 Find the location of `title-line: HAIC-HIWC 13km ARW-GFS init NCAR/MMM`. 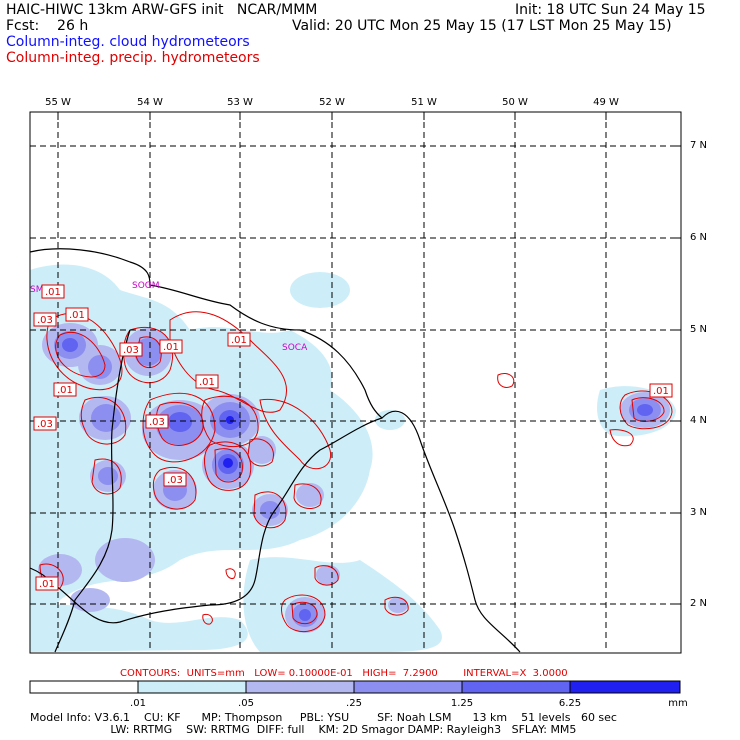

title-line: HAIC-HIWC 13km ARW-GFS init NCAR/MMM is located at coordinates (162, 10).